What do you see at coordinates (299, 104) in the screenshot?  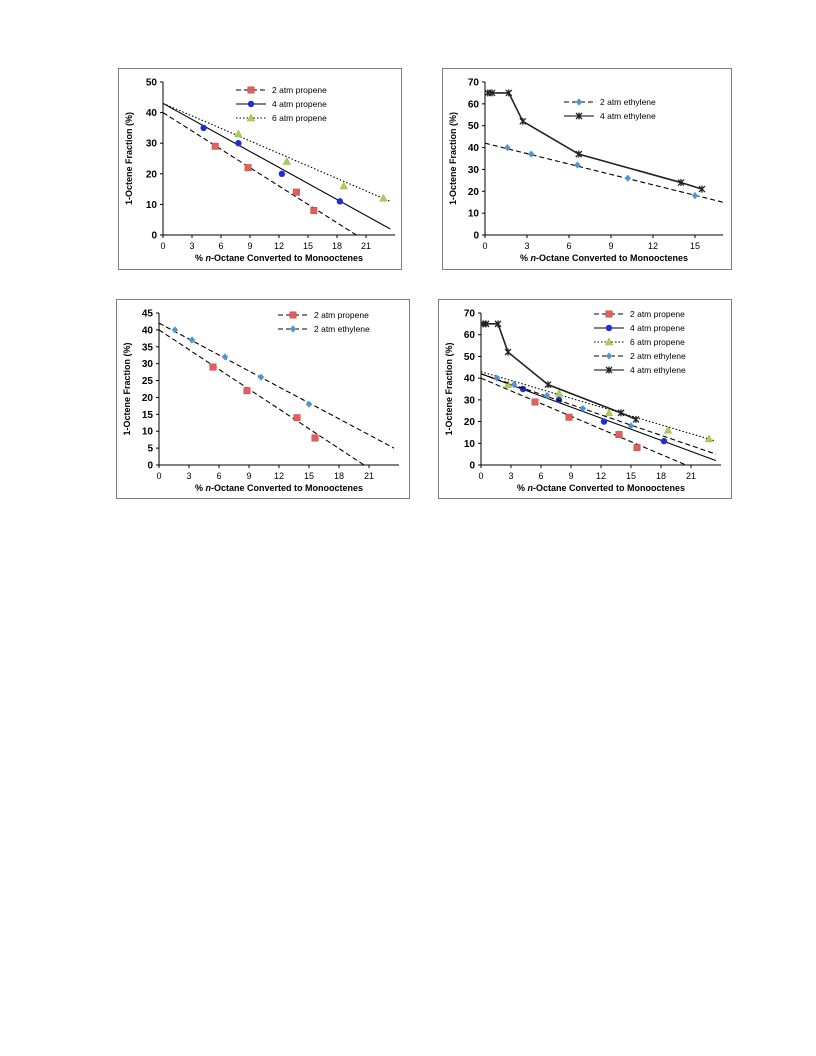 I see `legend-label: 4 atm propene` at bounding box center [299, 104].